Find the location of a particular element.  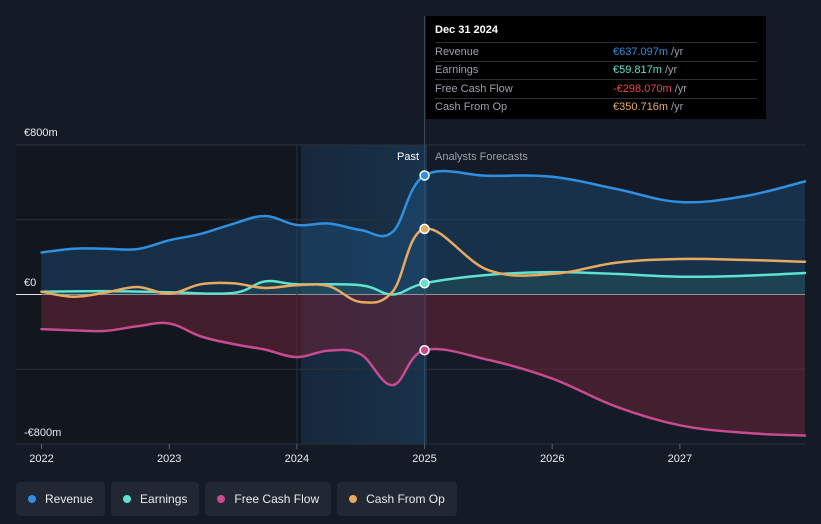

tooltip-label: Cash From Op is located at coordinates (471, 107).